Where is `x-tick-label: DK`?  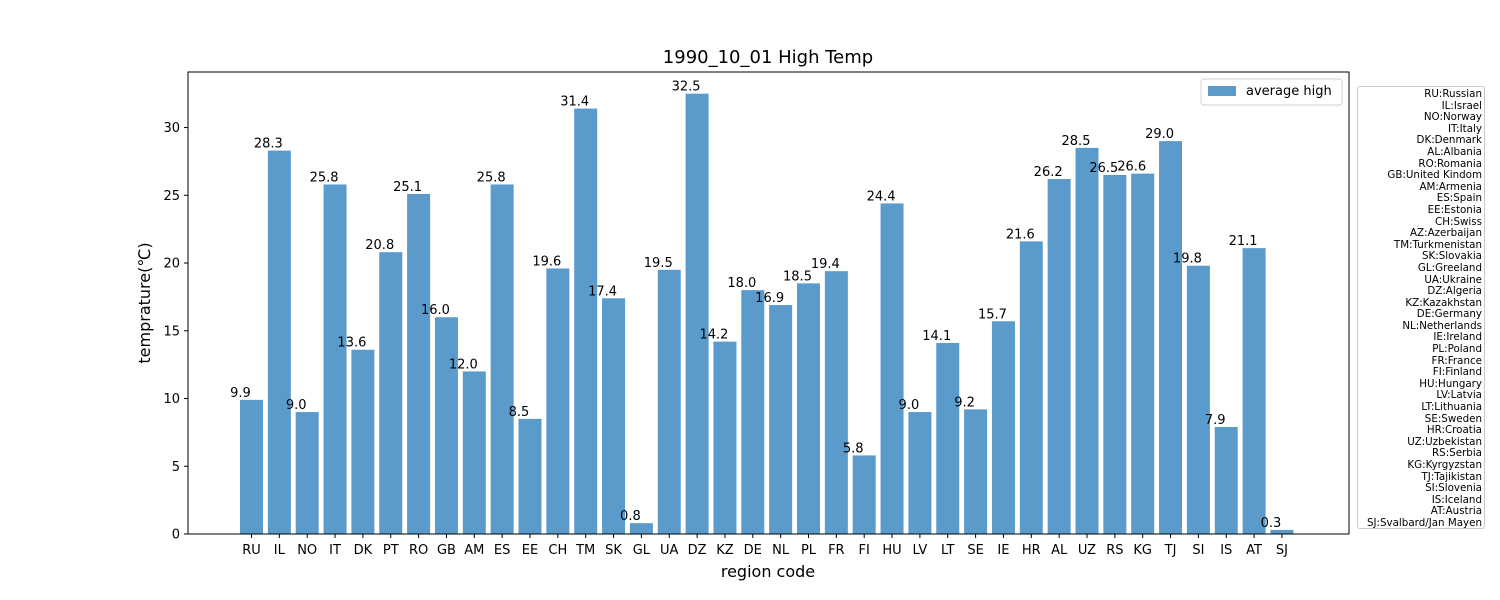
x-tick-label: DK is located at coordinates (363, 550).